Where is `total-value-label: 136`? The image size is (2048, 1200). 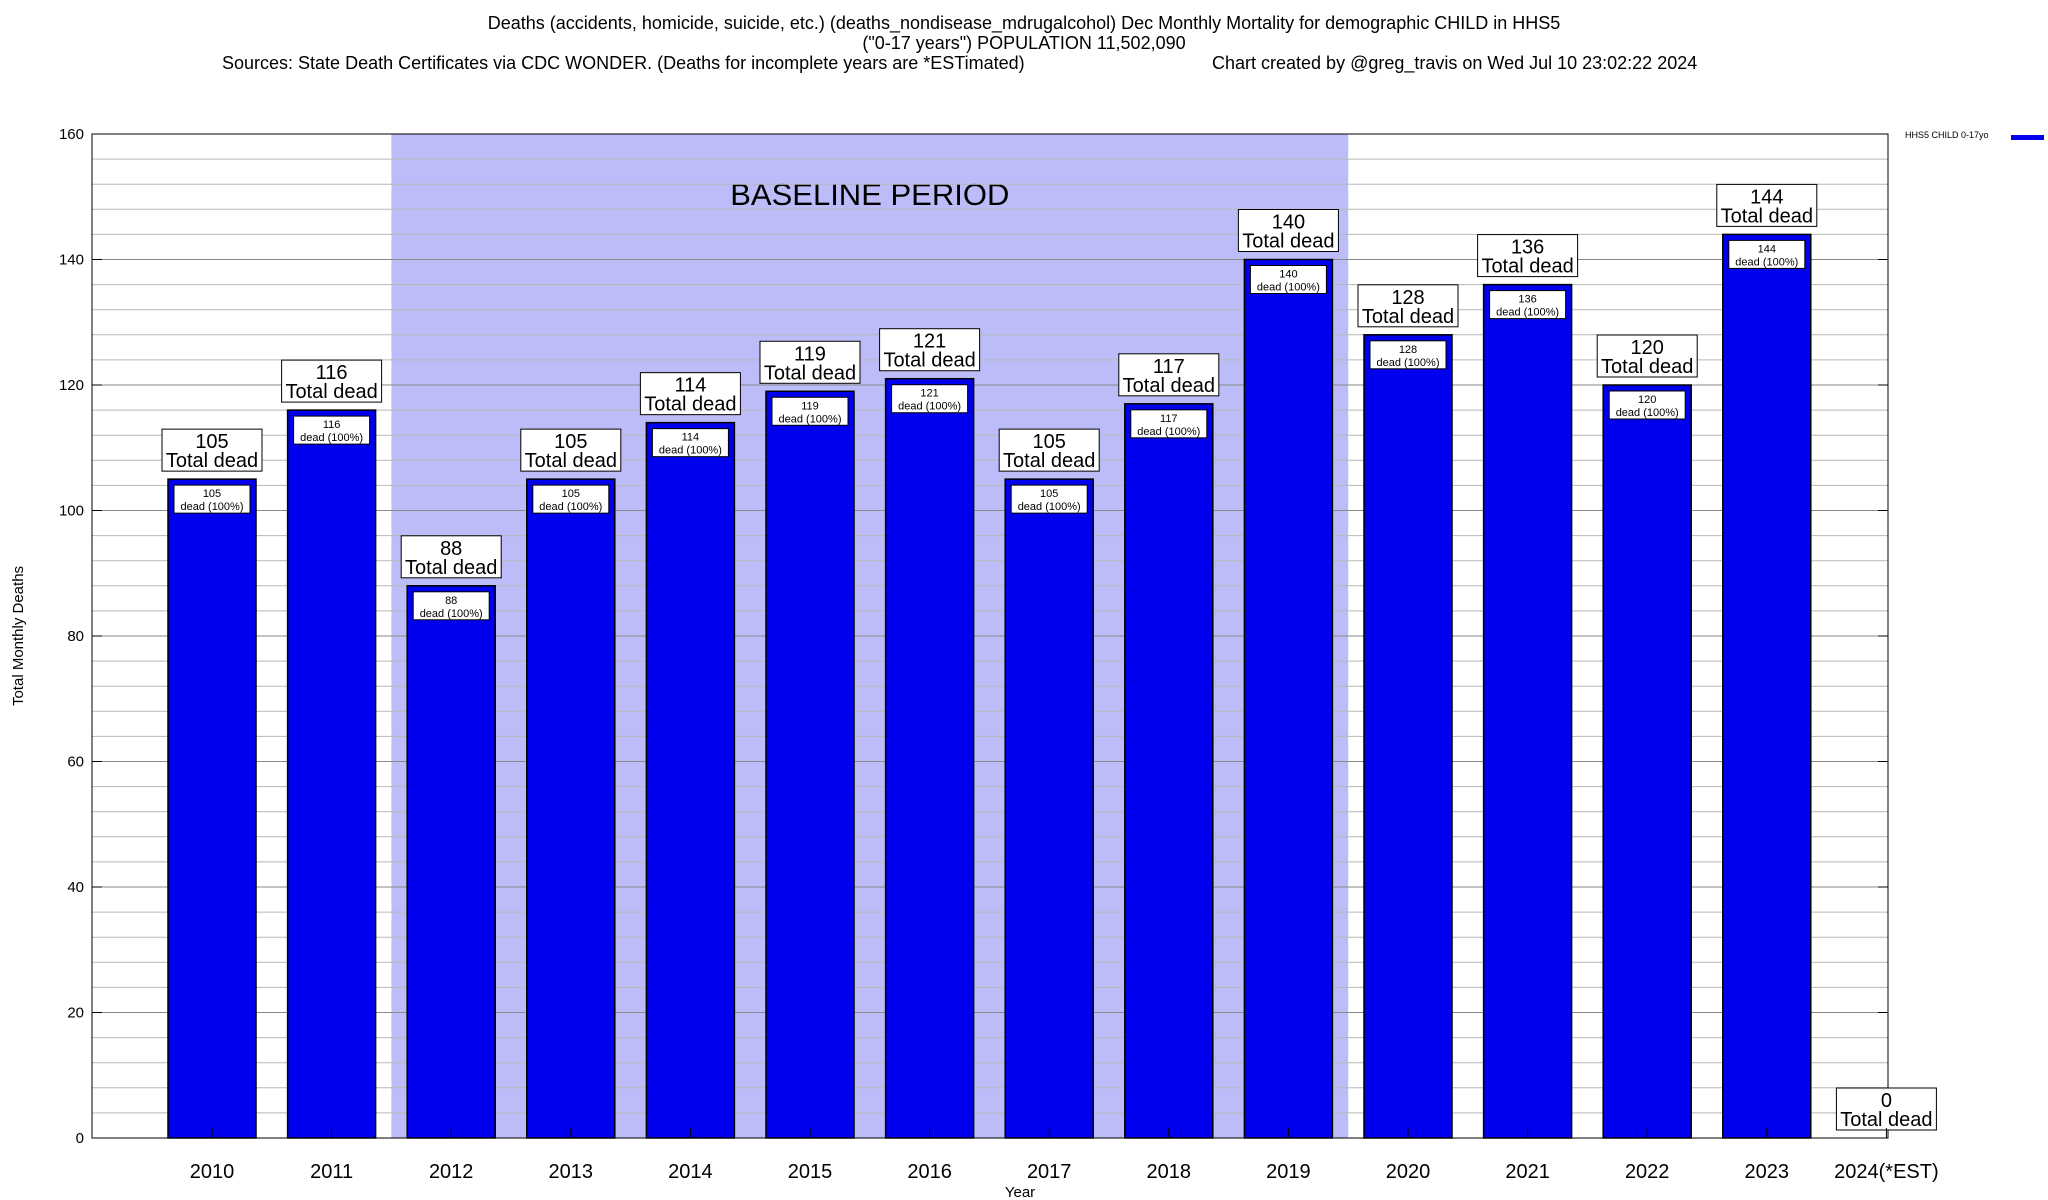
total-value-label: 136 is located at coordinates (1527, 248).